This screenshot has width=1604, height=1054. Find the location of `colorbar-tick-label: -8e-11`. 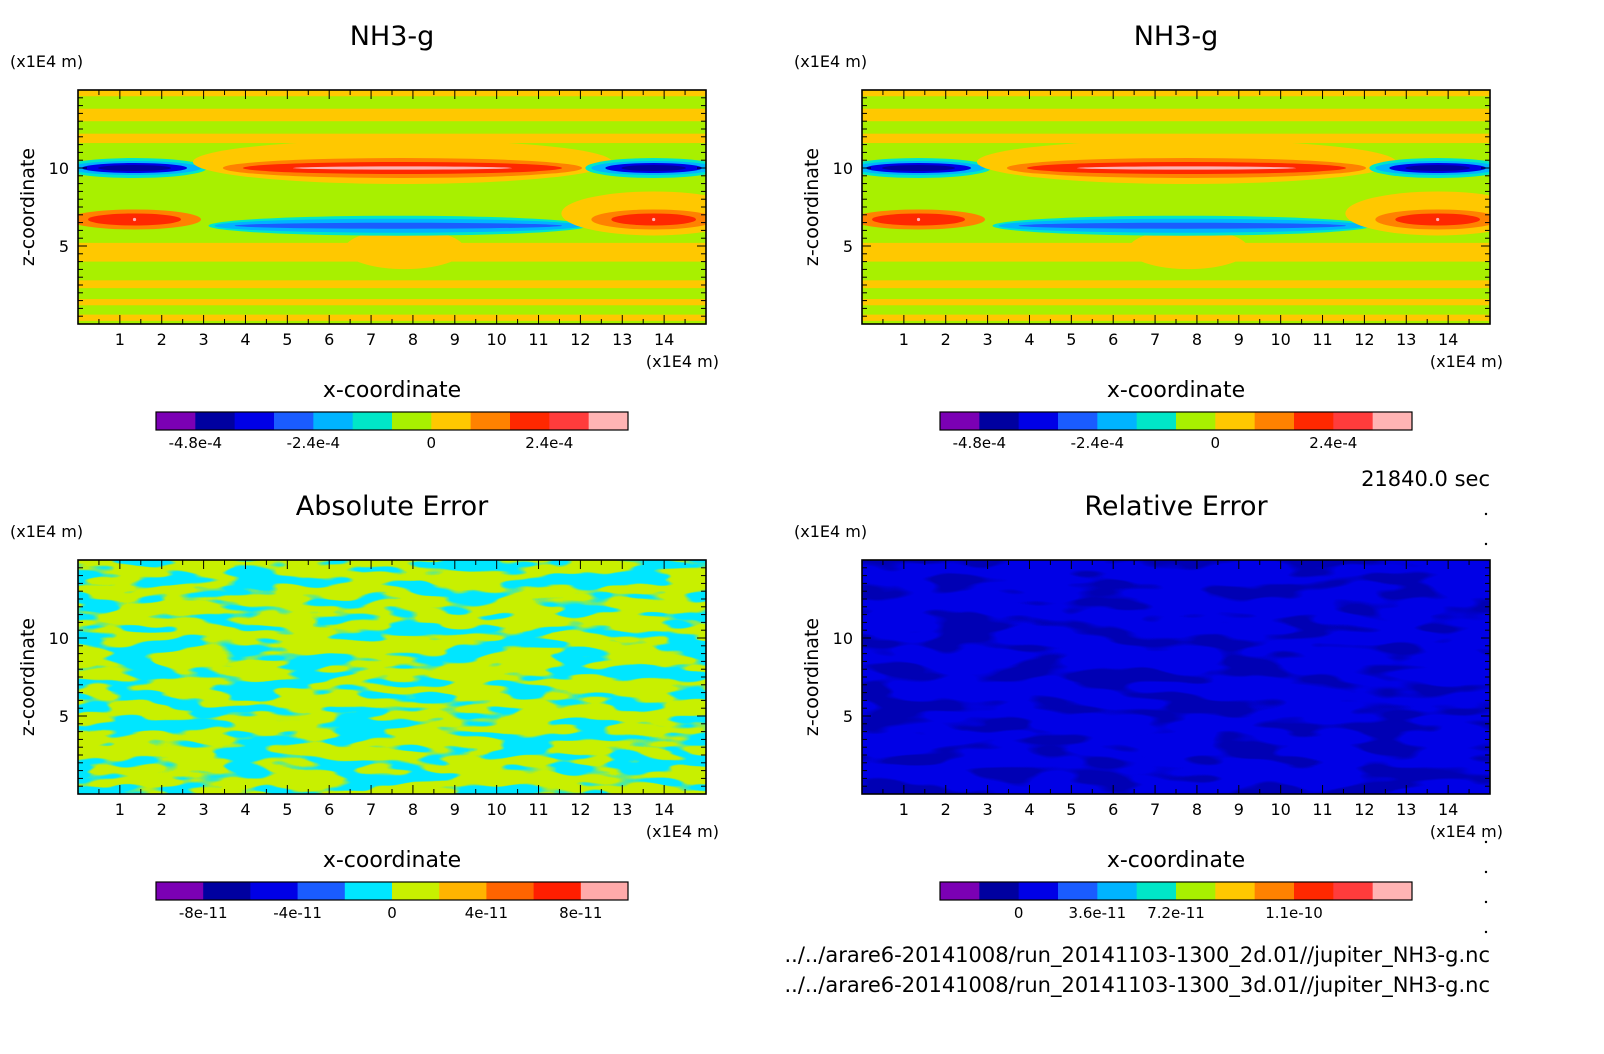

colorbar-tick-label: -8e-11 is located at coordinates (203, 913).